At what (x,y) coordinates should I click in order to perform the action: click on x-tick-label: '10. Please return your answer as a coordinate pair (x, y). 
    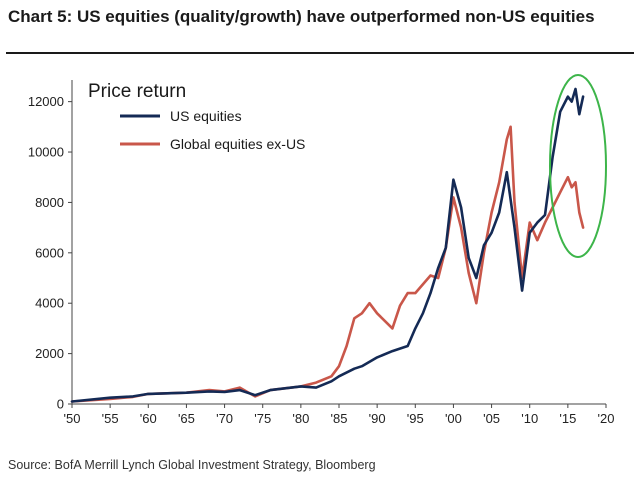
    Looking at the image, I should click on (529, 418).